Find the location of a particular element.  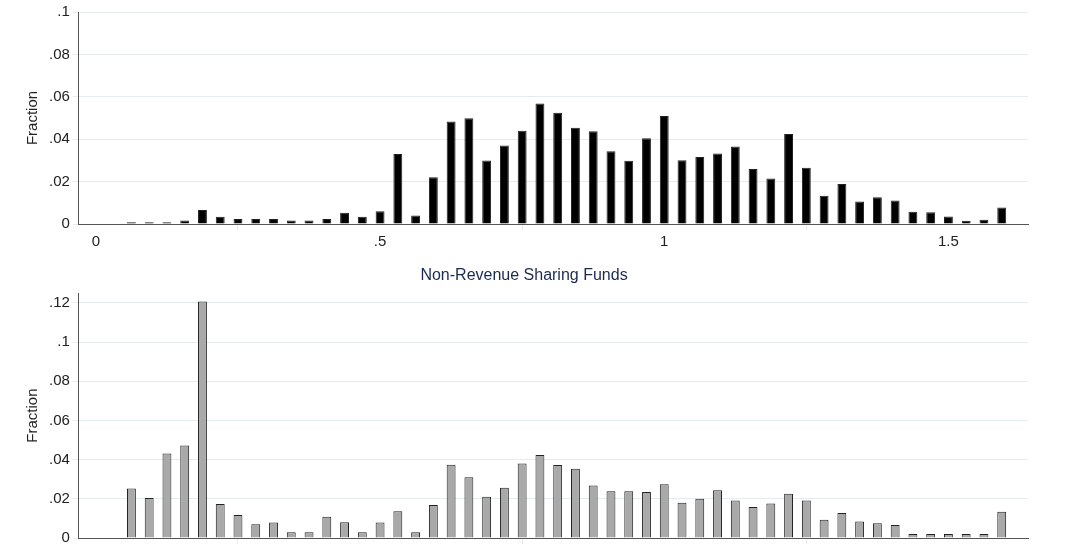

x-tick-label: 1.5 is located at coordinates (948, 241).